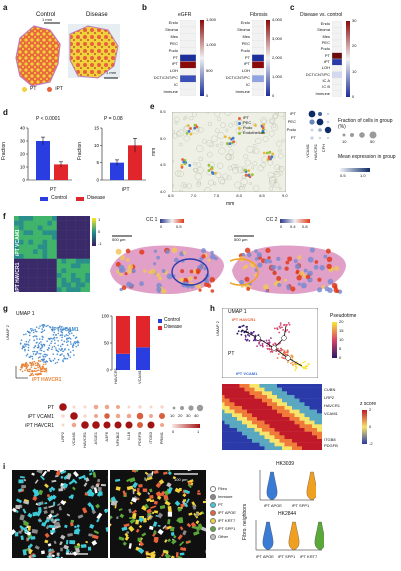 Image resolution: width=401 pixels, height=571 pixels. I want to click on panel-e-mean-tick-1: 0.5, so click(343, 175).